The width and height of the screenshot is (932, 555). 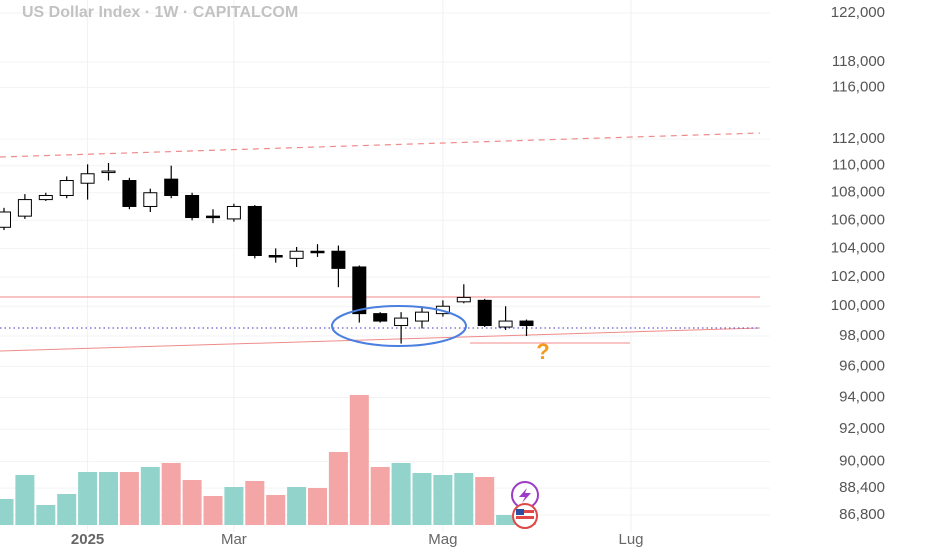 What do you see at coordinates (858, 138) in the screenshot?
I see `y-tick-label: 112,000` at bounding box center [858, 138].